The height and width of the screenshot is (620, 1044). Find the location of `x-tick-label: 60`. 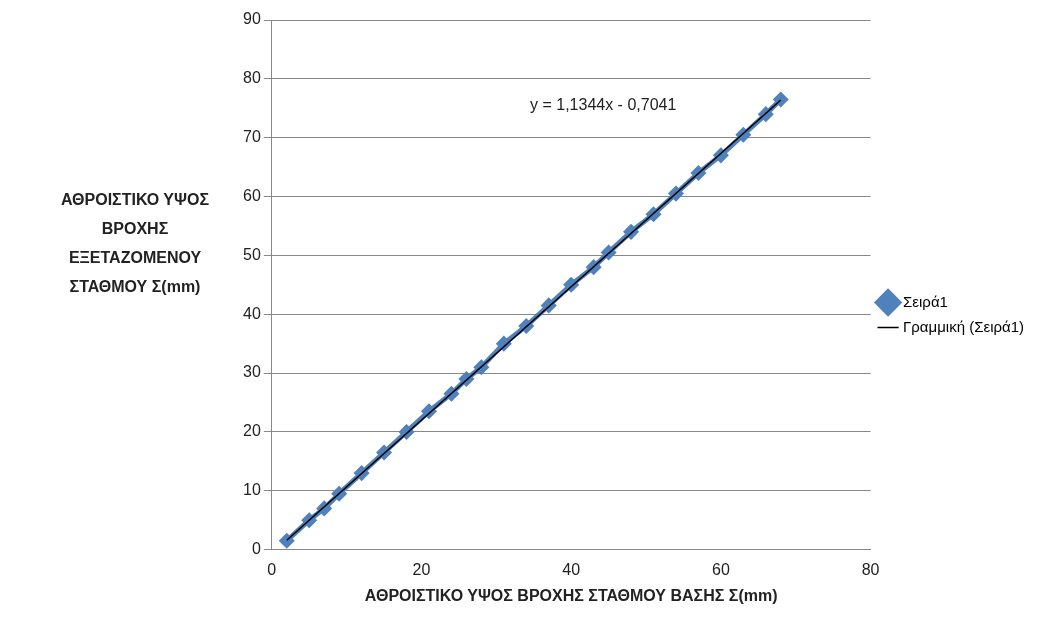

x-tick-label: 60 is located at coordinates (720, 569).